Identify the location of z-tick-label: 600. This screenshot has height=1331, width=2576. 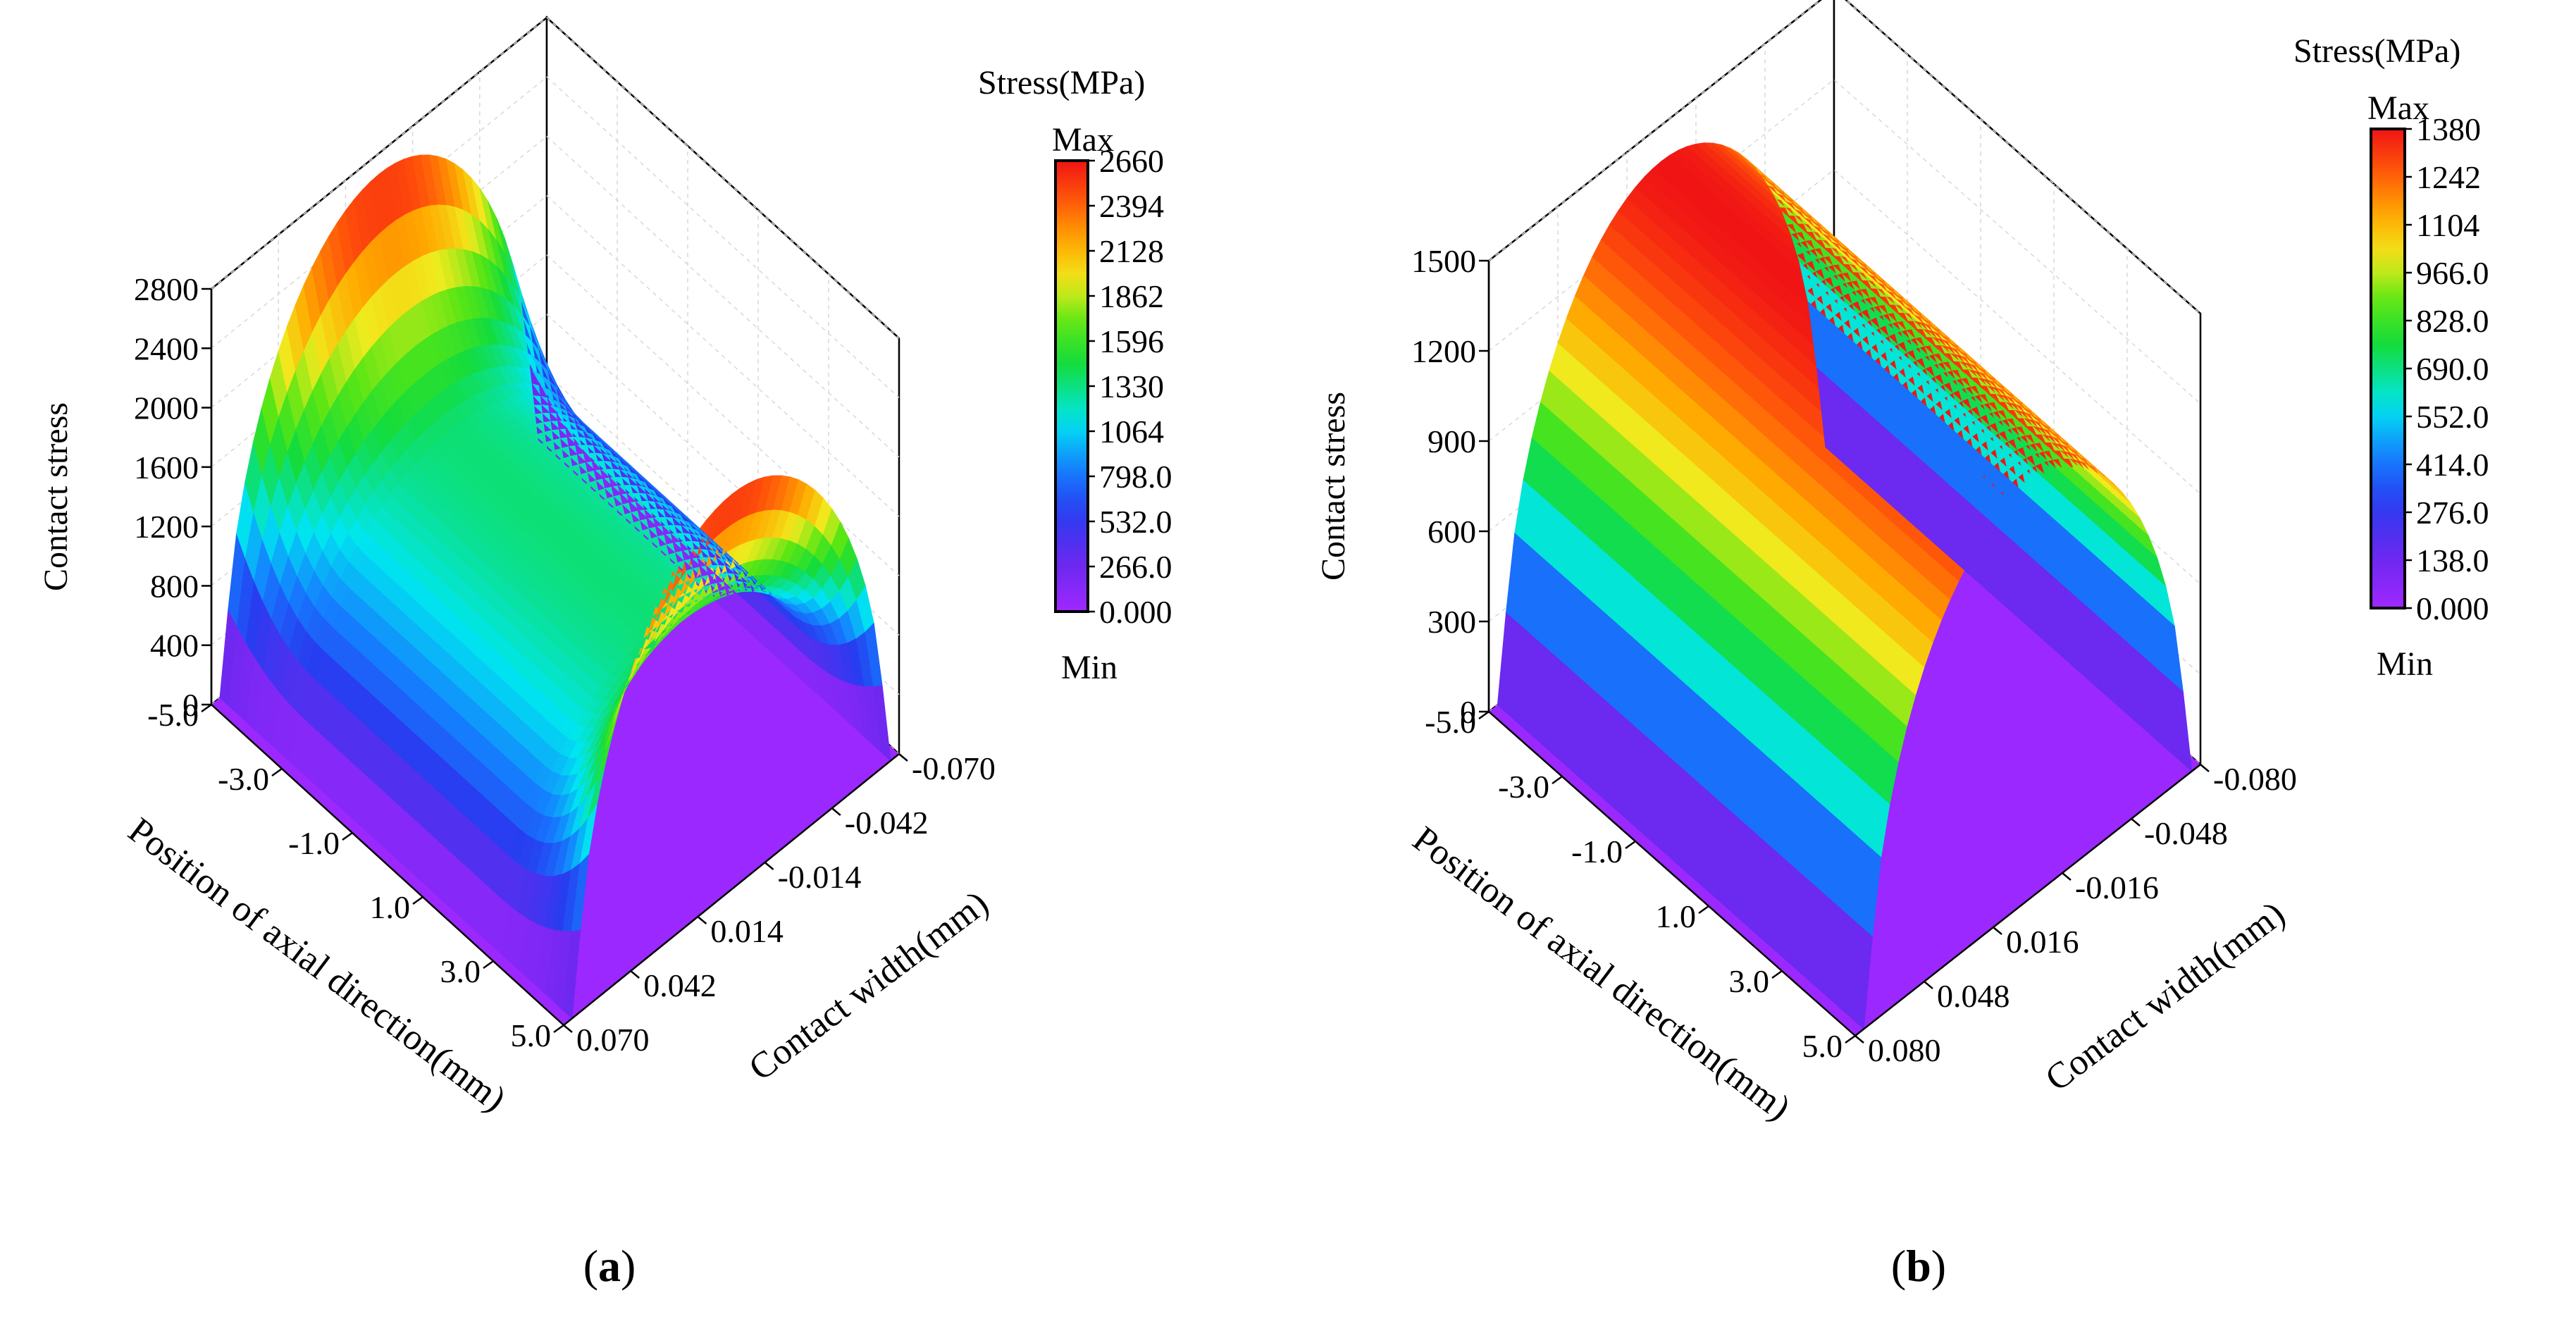
(1452, 532).